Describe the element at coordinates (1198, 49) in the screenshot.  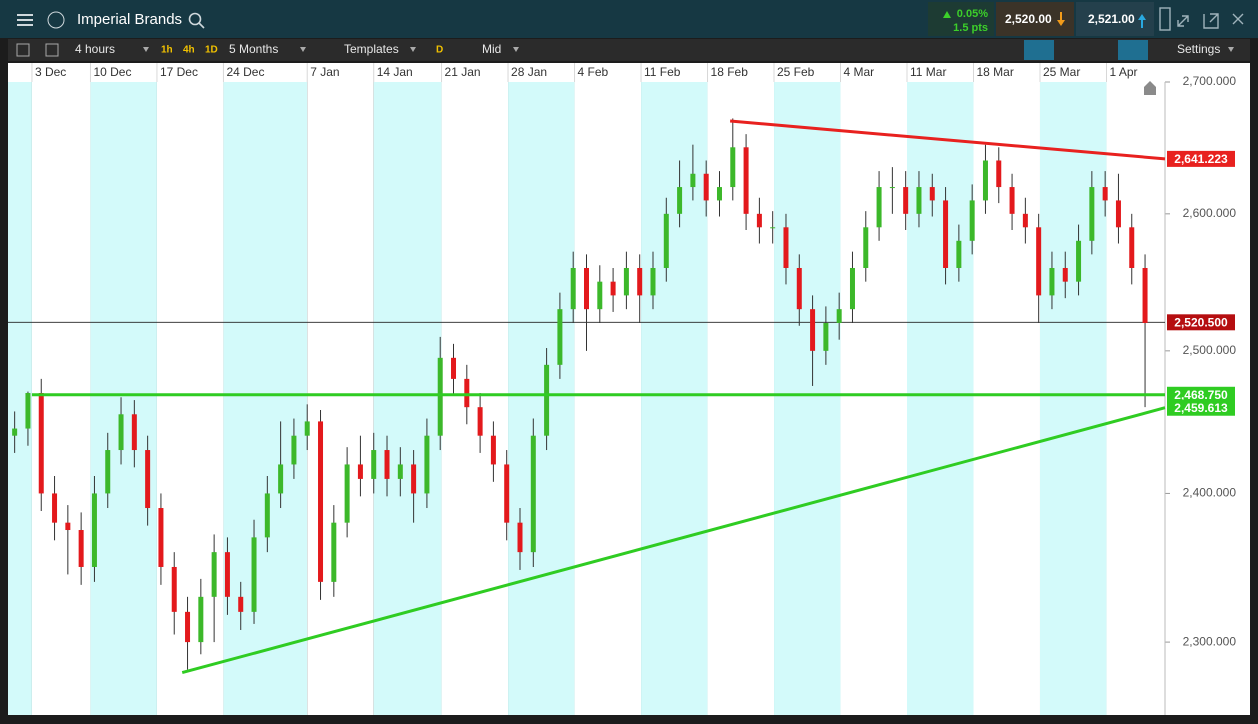
I see `settings-button: Settings` at that location.